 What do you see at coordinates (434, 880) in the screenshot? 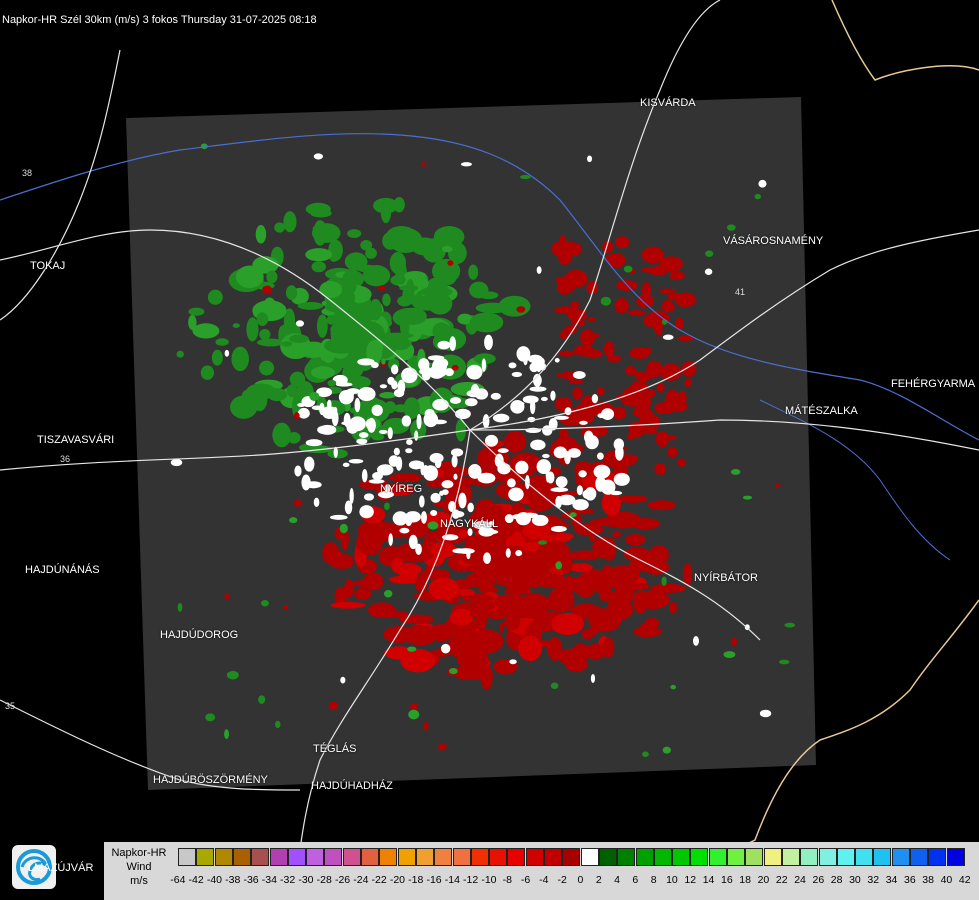
I see `legend-tick-label: -16` at bounding box center [434, 880].